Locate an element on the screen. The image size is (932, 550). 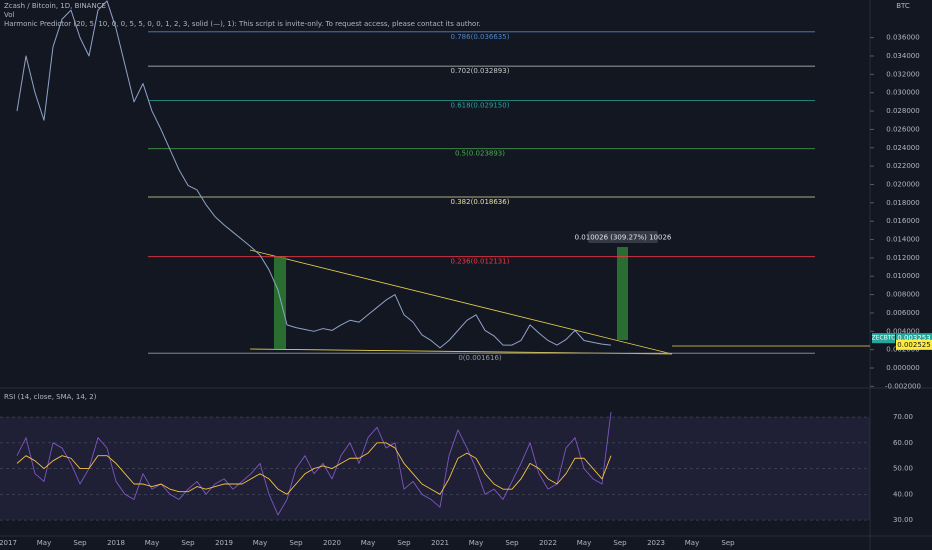
y-tick-label: 0.014000 is located at coordinates (902, 240).